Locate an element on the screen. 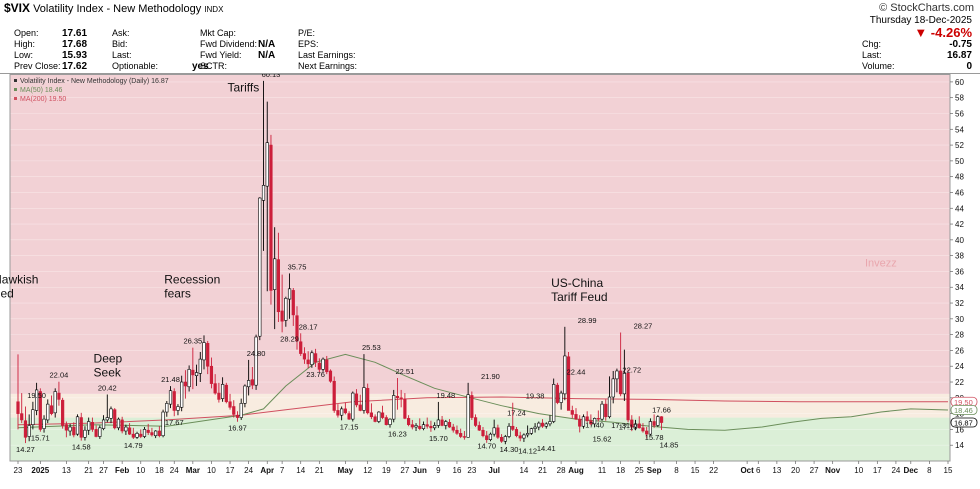 The width and height of the screenshot is (980, 489). axis-badge is located at coordinates (964, 422).